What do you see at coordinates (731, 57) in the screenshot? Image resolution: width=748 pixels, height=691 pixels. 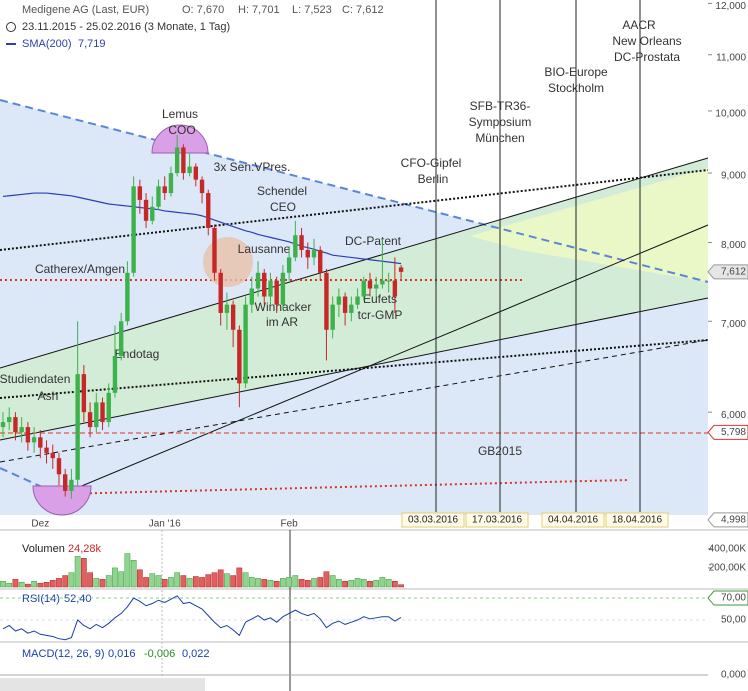 I see `y-tick-label: 11,000` at bounding box center [731, 57].